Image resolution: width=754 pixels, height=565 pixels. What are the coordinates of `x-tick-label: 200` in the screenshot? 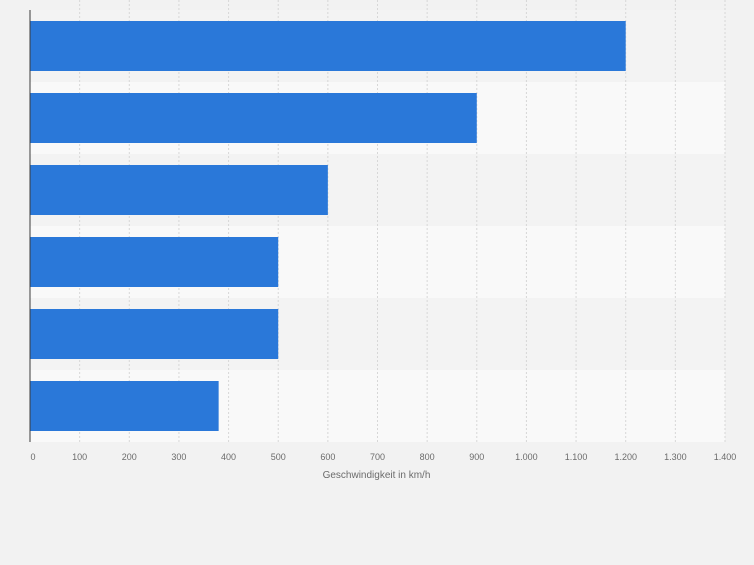 It's located at (129, 457).